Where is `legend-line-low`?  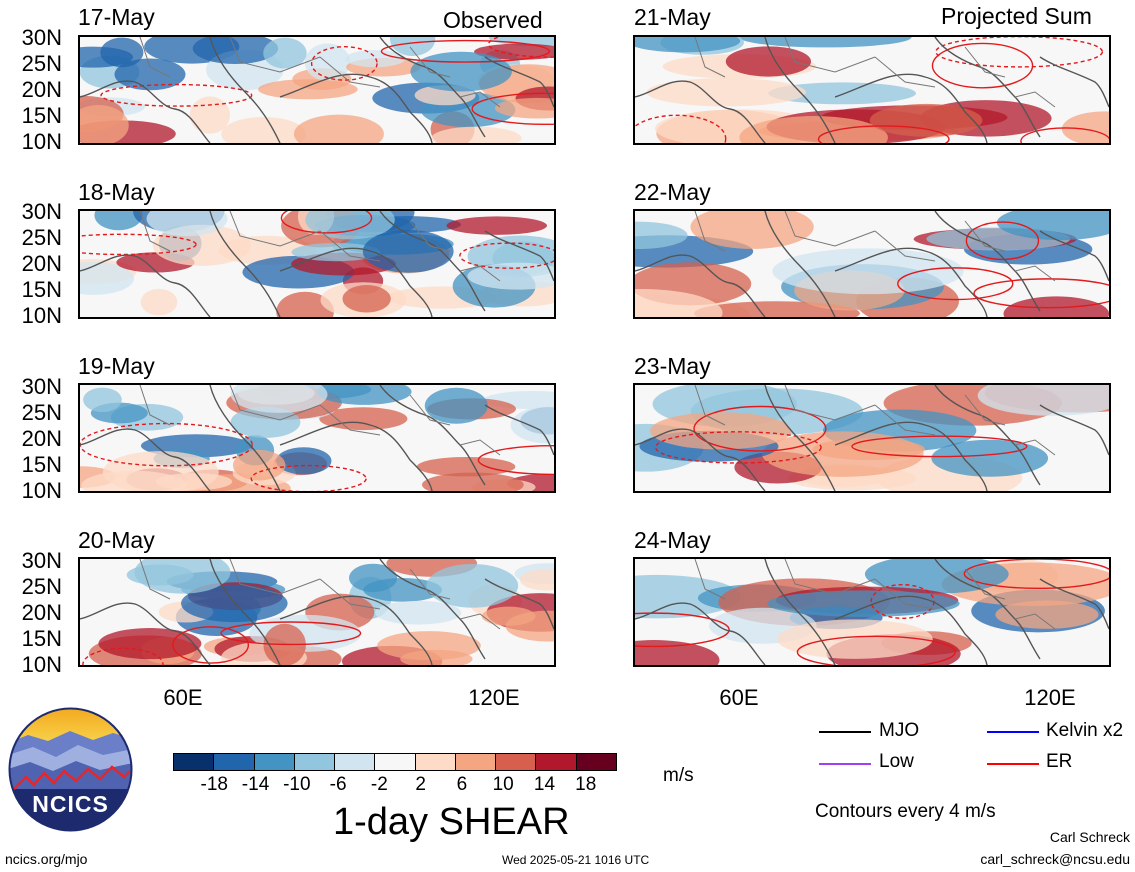 legend-line-low is located at coordinates (845, 764).